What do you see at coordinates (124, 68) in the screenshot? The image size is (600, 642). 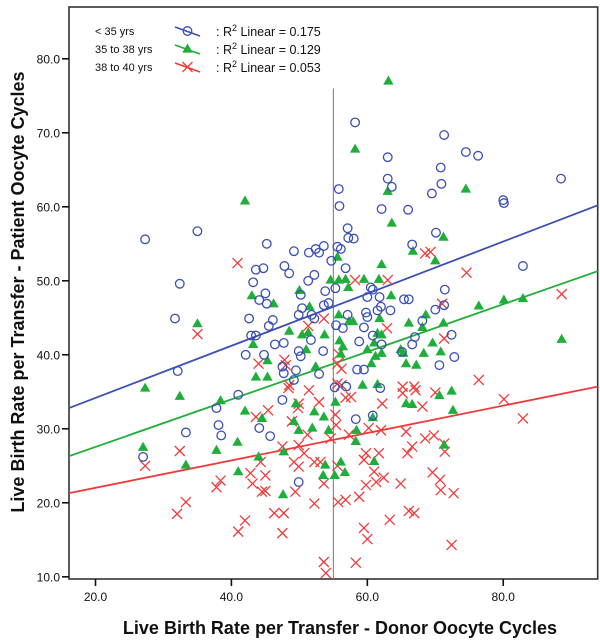 I see `legend-label: 38 to 40 yrs` at bounding box center [124, 68].